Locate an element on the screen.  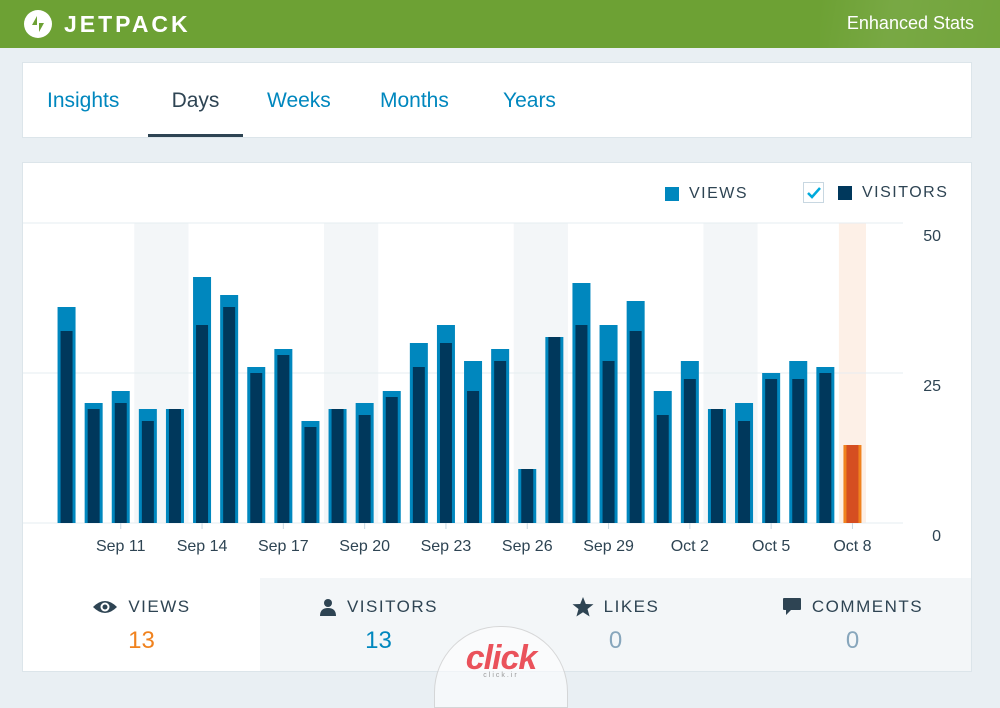
summary-views: VIEWS 13 is located at coordinates (141, 624).